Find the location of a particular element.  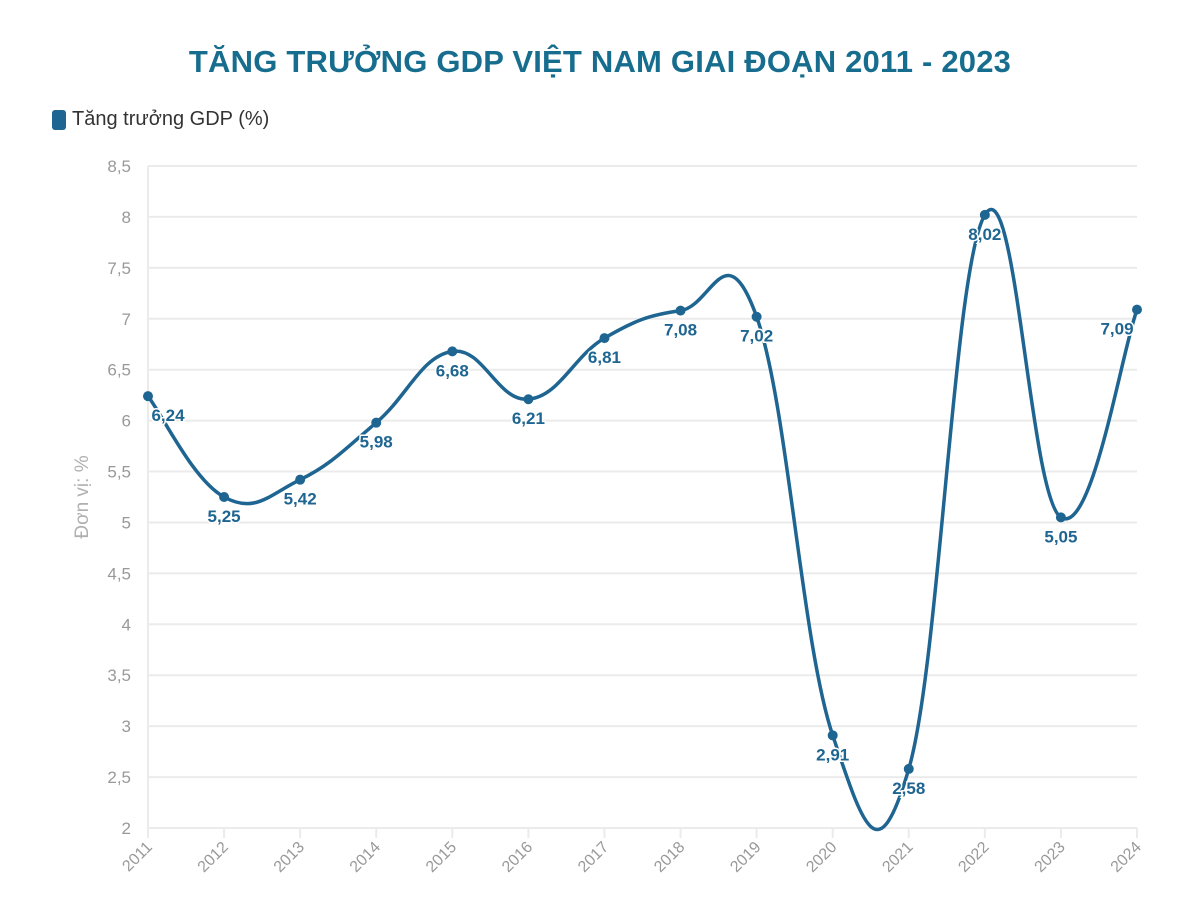

y-tick-label: 8,5 is located at coordinates (119, 166).